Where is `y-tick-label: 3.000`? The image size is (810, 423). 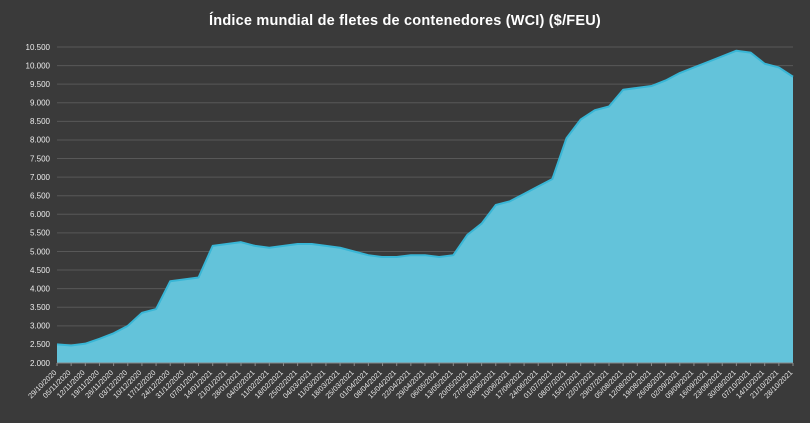
y-tick-label: 3.000 is located at coordinates (40, 326).